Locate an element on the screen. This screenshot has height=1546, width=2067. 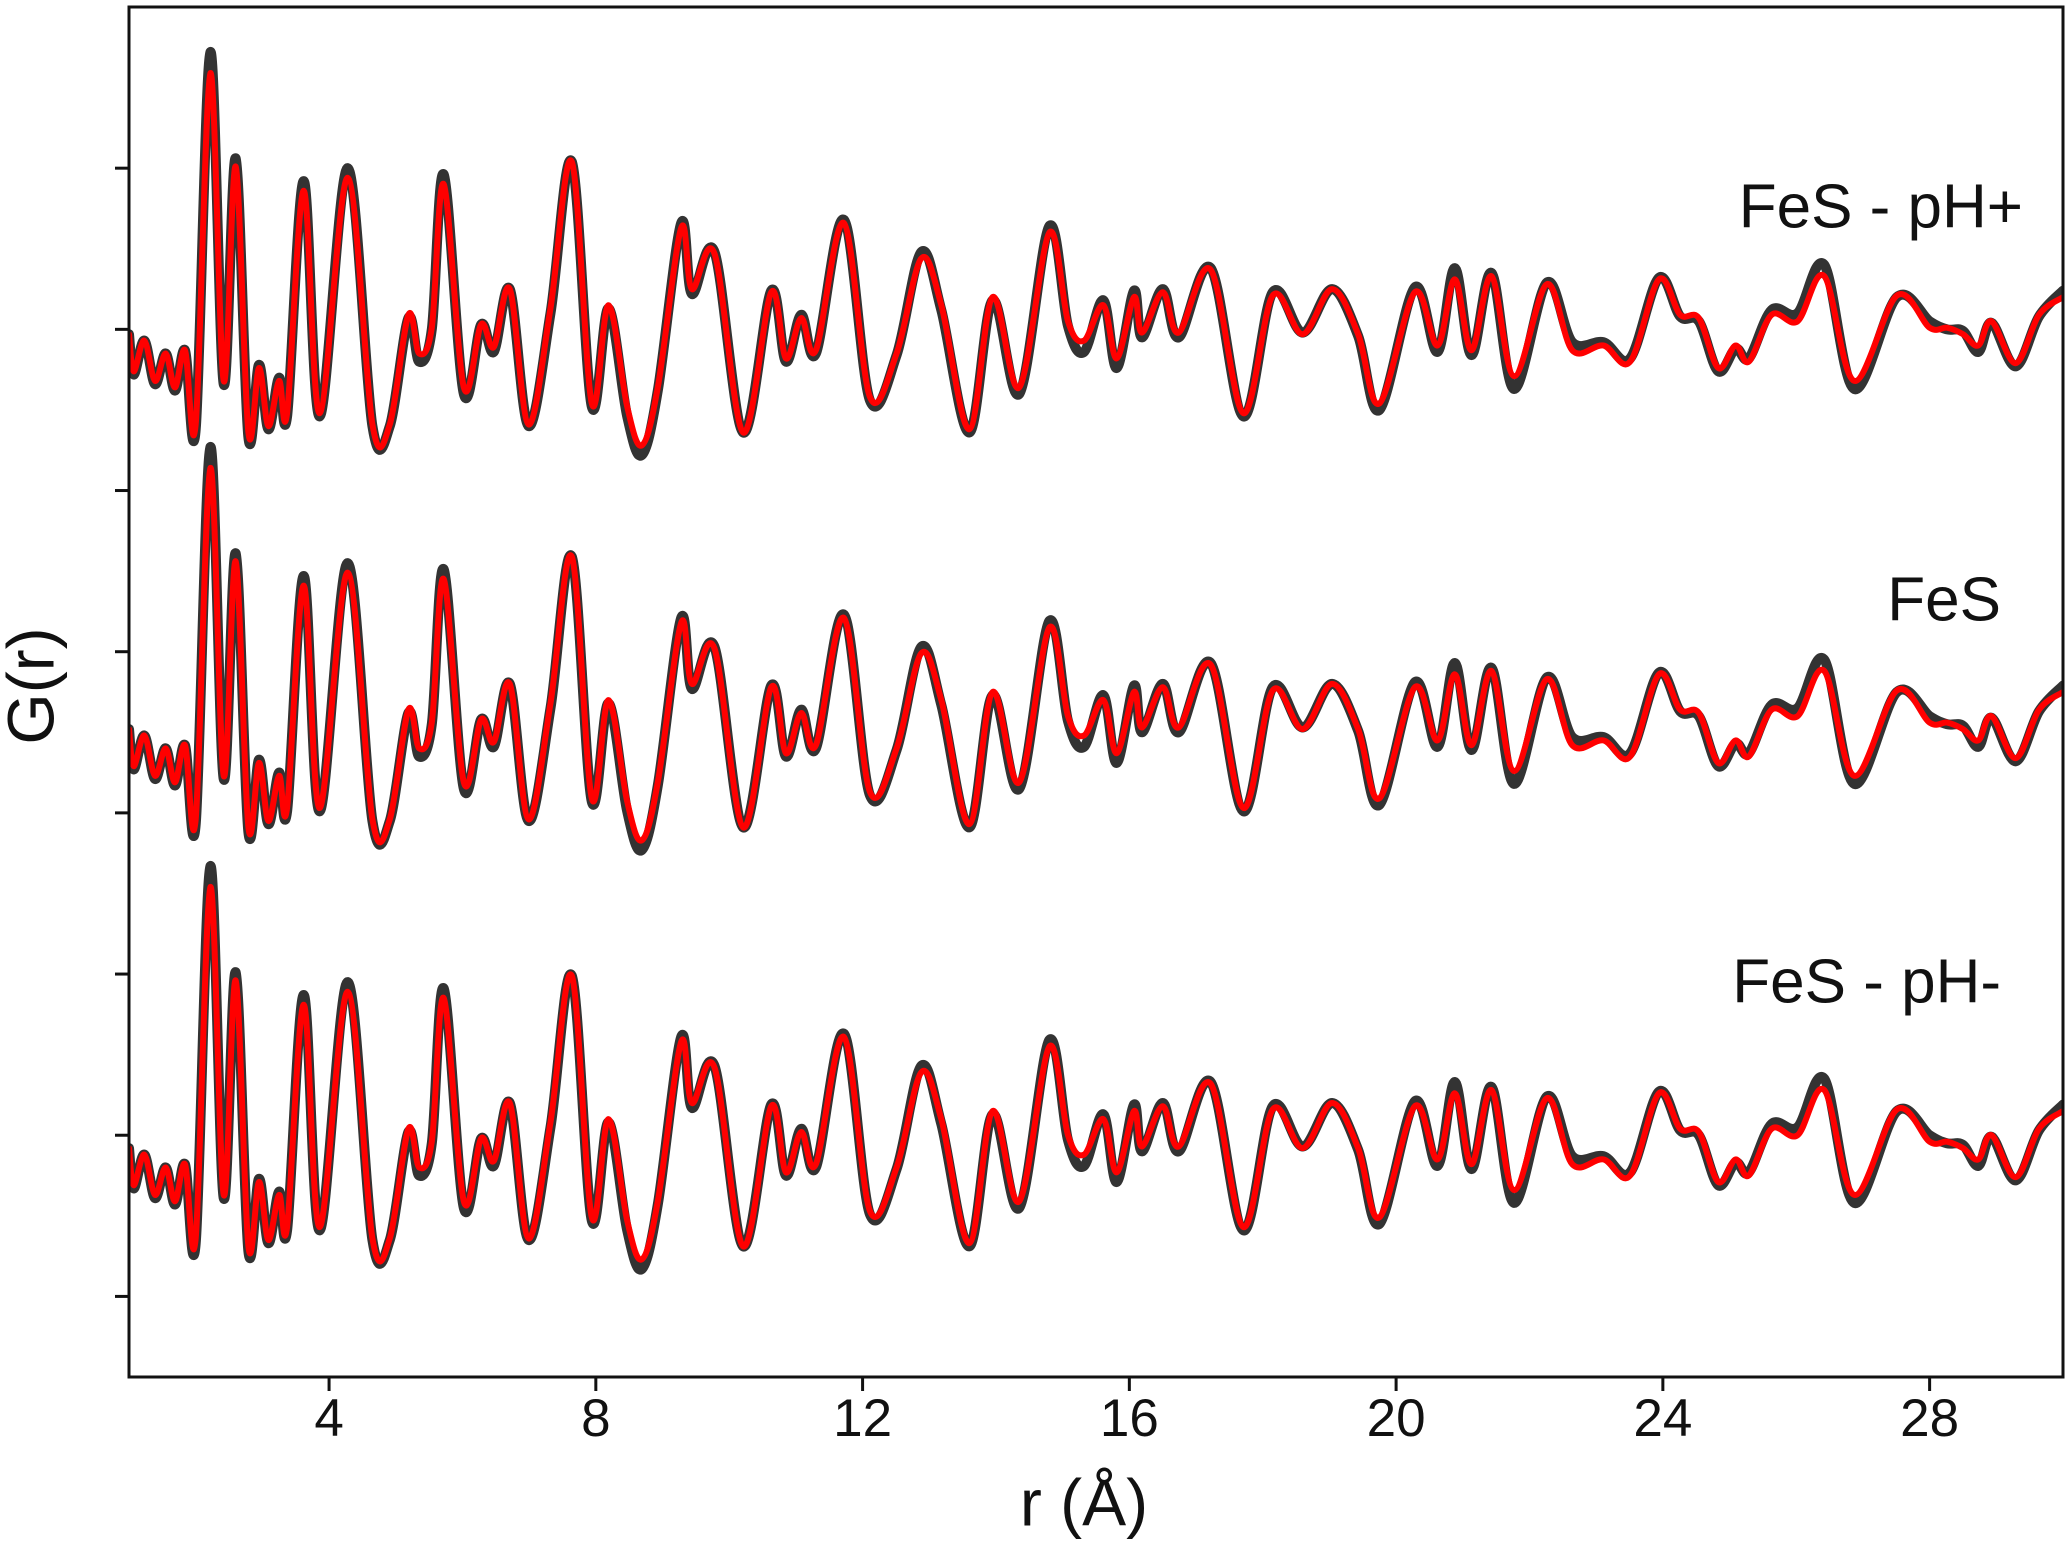
annotation: FeS - pH+ is located at coordinates (1881, 206).